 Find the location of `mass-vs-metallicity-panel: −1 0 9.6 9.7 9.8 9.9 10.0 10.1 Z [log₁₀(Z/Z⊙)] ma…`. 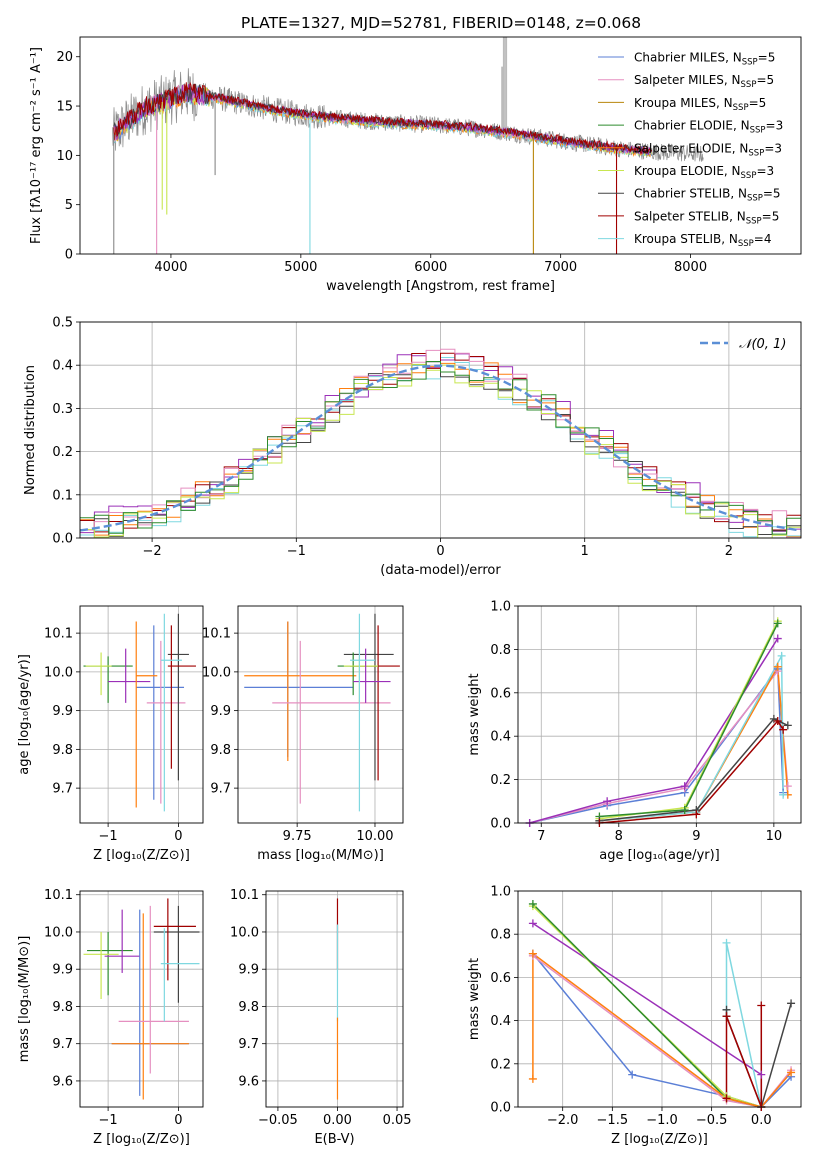

mass-vs-metallicity-panel: −1 0 9.6 9.7 9.8 9.9 10.0 10.1 Z [log₁₀(Z/Z⊙)] ma… is located at coordinates (110, 1017).